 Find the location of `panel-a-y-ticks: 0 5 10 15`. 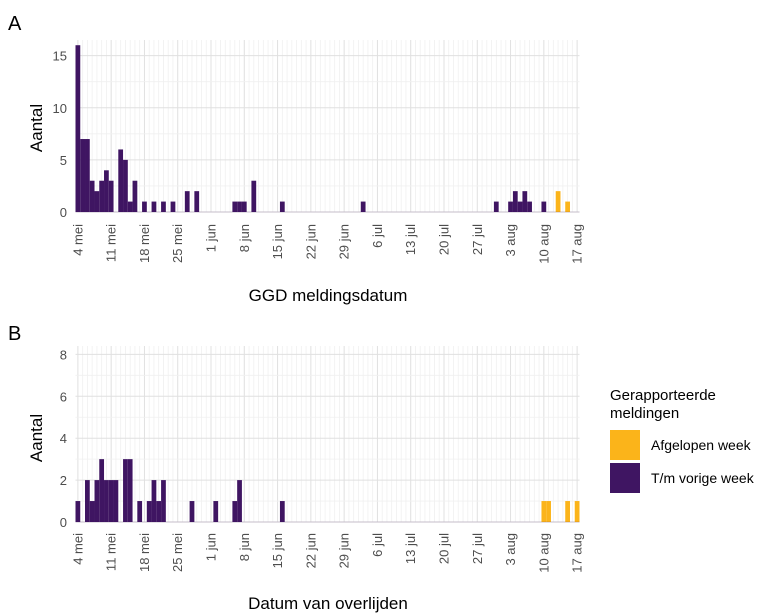

panel-a-y-ticks: 0 5 10 15 is located at coordinates (60, 134).